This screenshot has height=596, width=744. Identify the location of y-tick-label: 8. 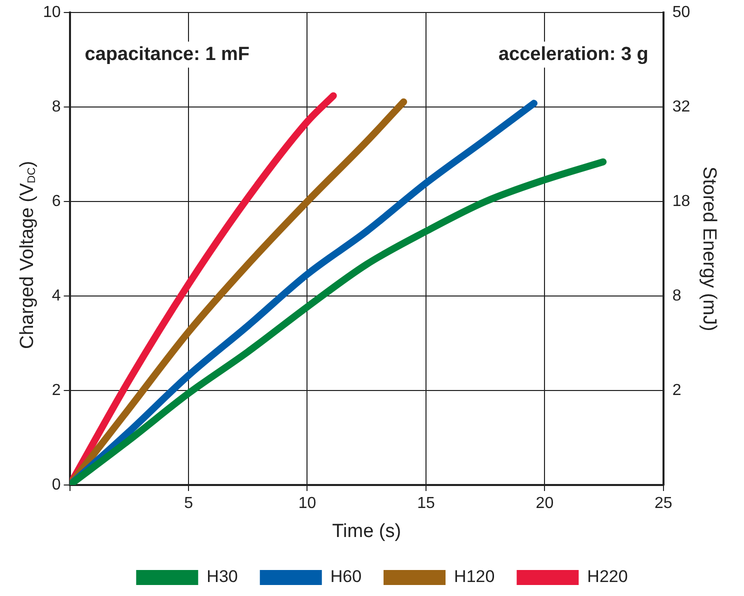
(56, 107).